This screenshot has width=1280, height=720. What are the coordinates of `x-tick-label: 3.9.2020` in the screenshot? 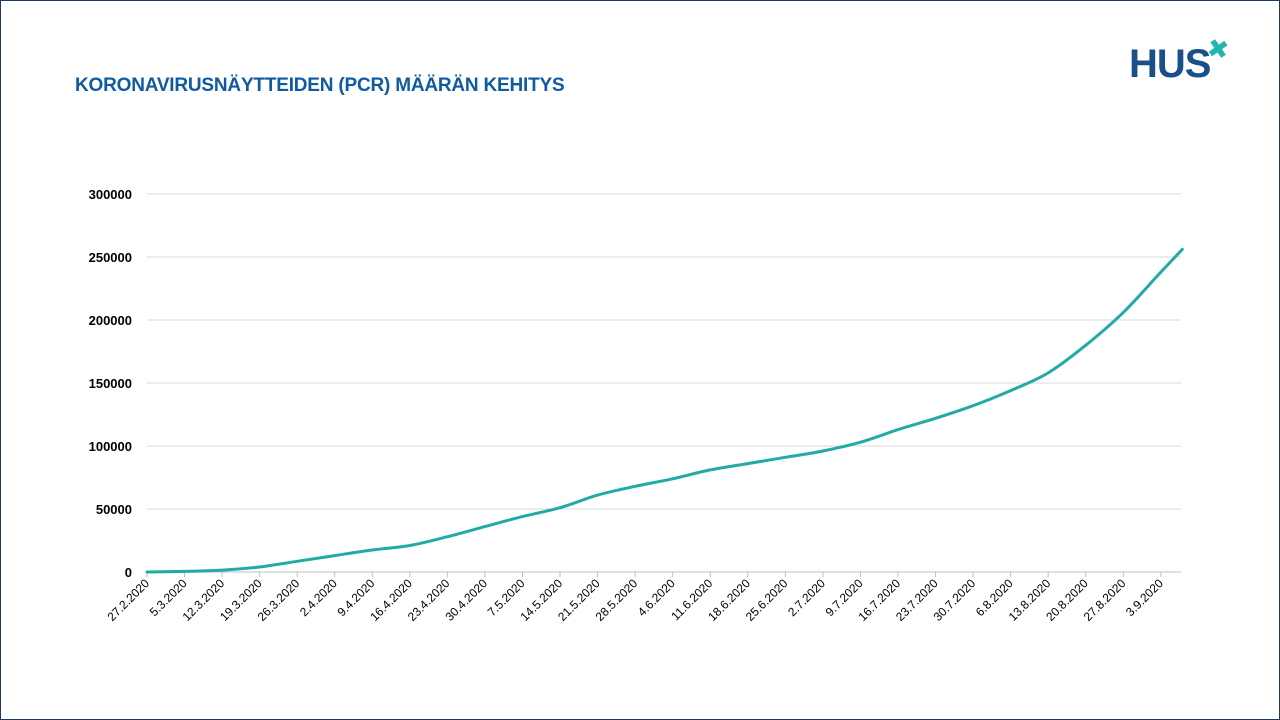 It's located at (1144, 597).